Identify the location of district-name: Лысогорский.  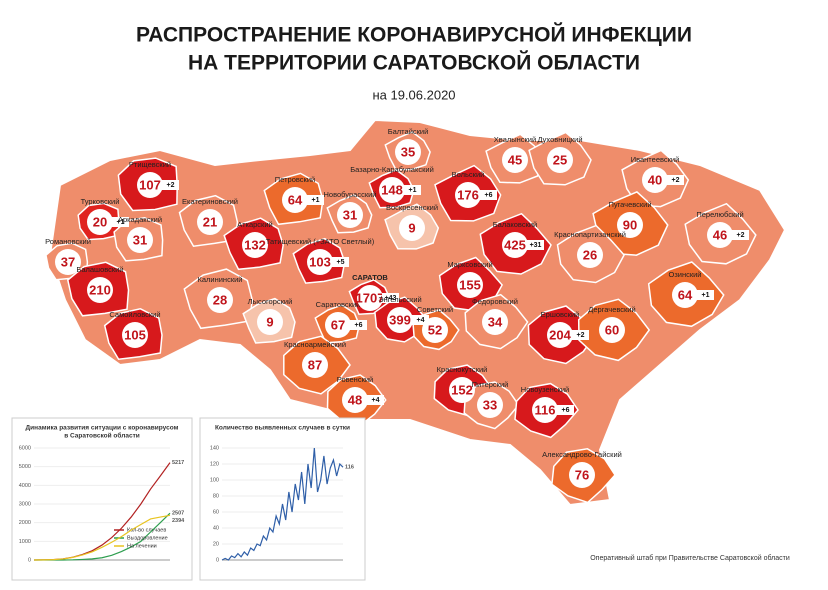
(270, 301).